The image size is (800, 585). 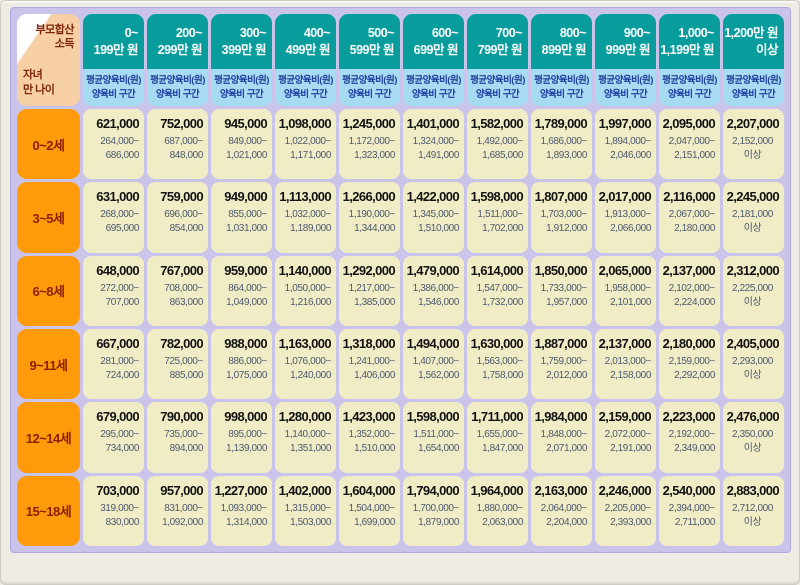 What do you see at coordinates (692, 215) in the screenshot?
I see `range-from: 2,067,000~` at bounding box center [692, 215].